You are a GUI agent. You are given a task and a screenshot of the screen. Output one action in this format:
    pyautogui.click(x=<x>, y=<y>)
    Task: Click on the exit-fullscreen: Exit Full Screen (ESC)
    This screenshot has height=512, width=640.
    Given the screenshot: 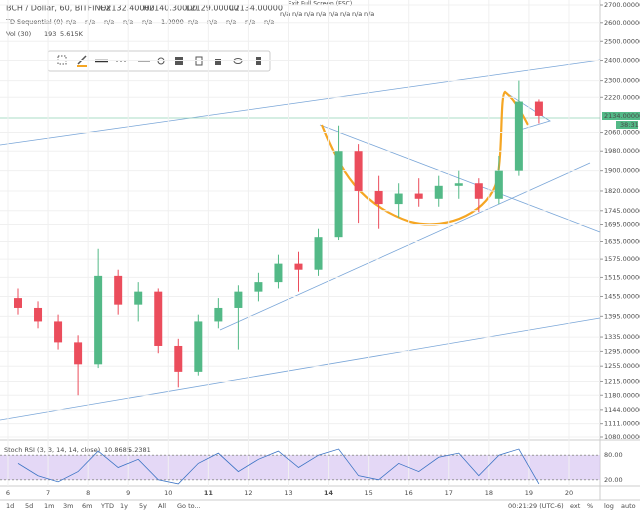 What is the action you would take?
    pyautogui.click(x=320, y=4)
    